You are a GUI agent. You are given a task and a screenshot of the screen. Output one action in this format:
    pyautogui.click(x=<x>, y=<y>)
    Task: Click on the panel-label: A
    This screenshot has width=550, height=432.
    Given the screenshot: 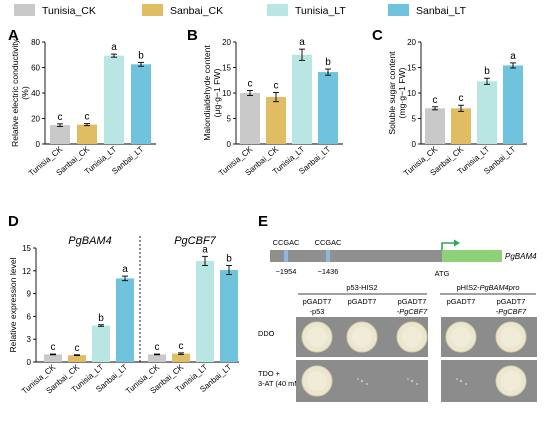 What is the action you would take?
    pyautogui.click(x=13, y=35)
    